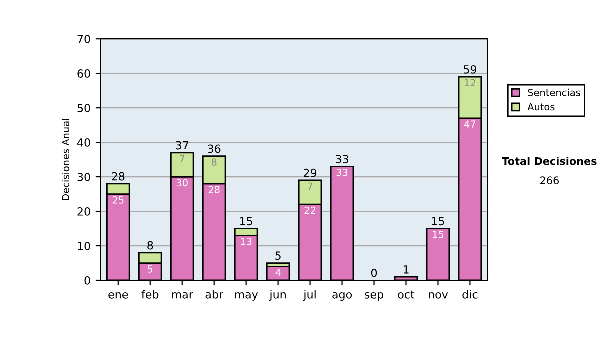 Image resolution: width=600 pixels, height=340 pixels. Describe the element at coordinates (118, 200) in the screenshot. I see `data-label: 25` at that location.